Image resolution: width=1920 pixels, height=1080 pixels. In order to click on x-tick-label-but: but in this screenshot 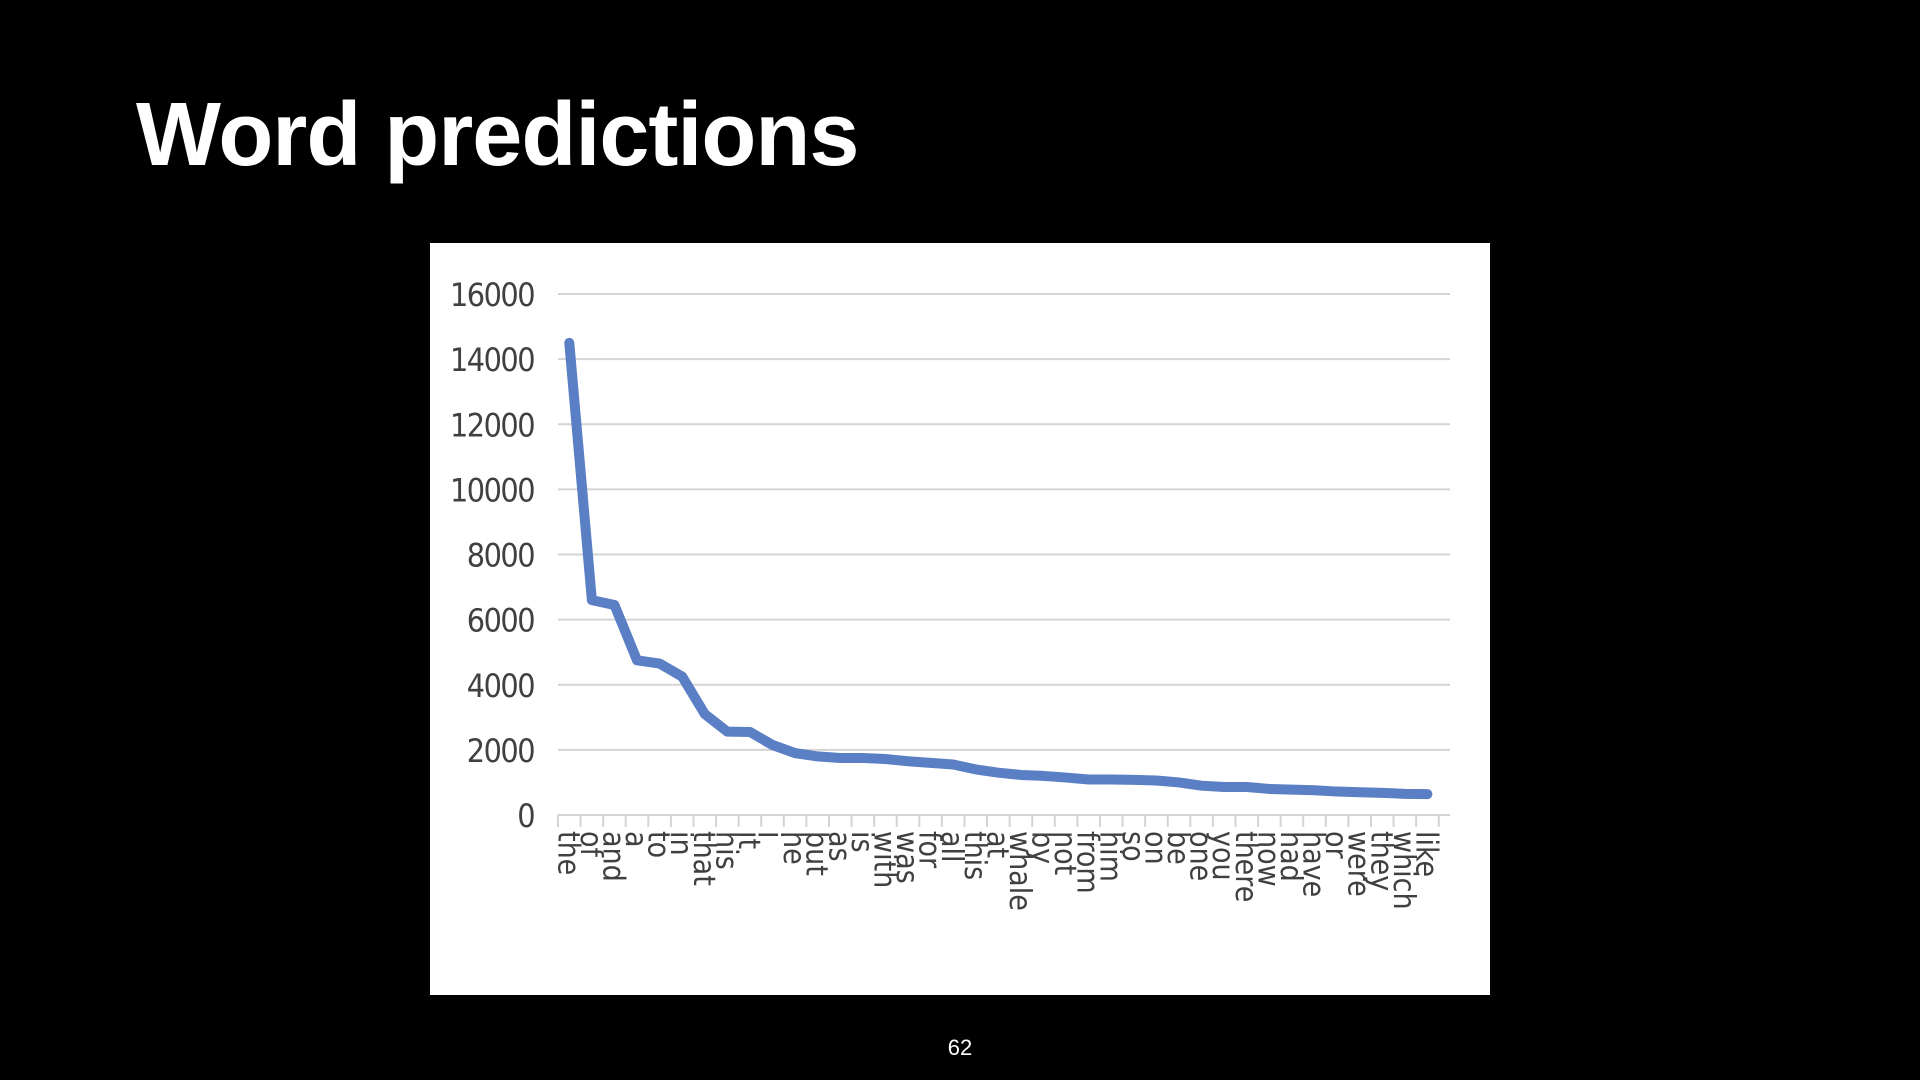, I will do `click(816, 853)`.